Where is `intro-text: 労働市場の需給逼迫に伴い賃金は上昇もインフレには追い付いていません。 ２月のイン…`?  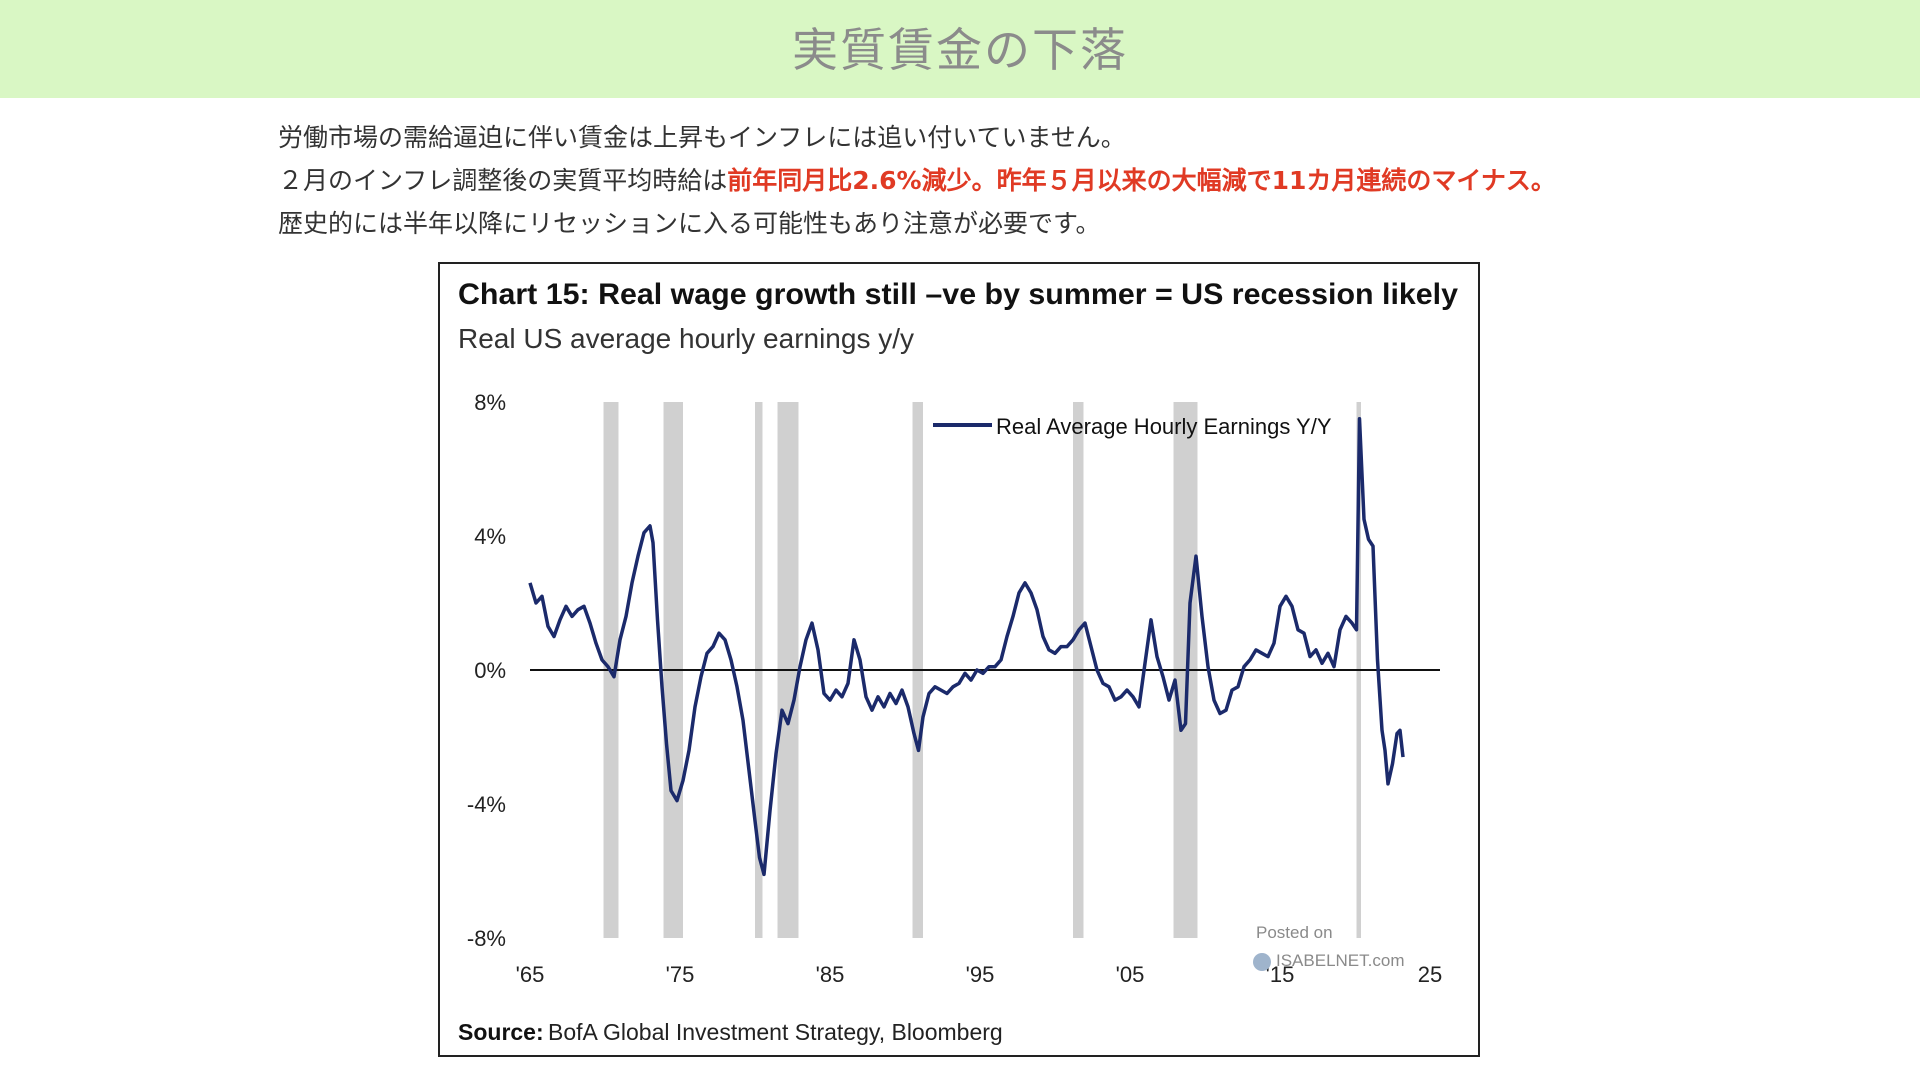 intro-text: 労働市場の需給逼迫に伴い賃金は上昇もインフレには追い付いていません。 ２月のイン… is located at coordinates (1088, 180).